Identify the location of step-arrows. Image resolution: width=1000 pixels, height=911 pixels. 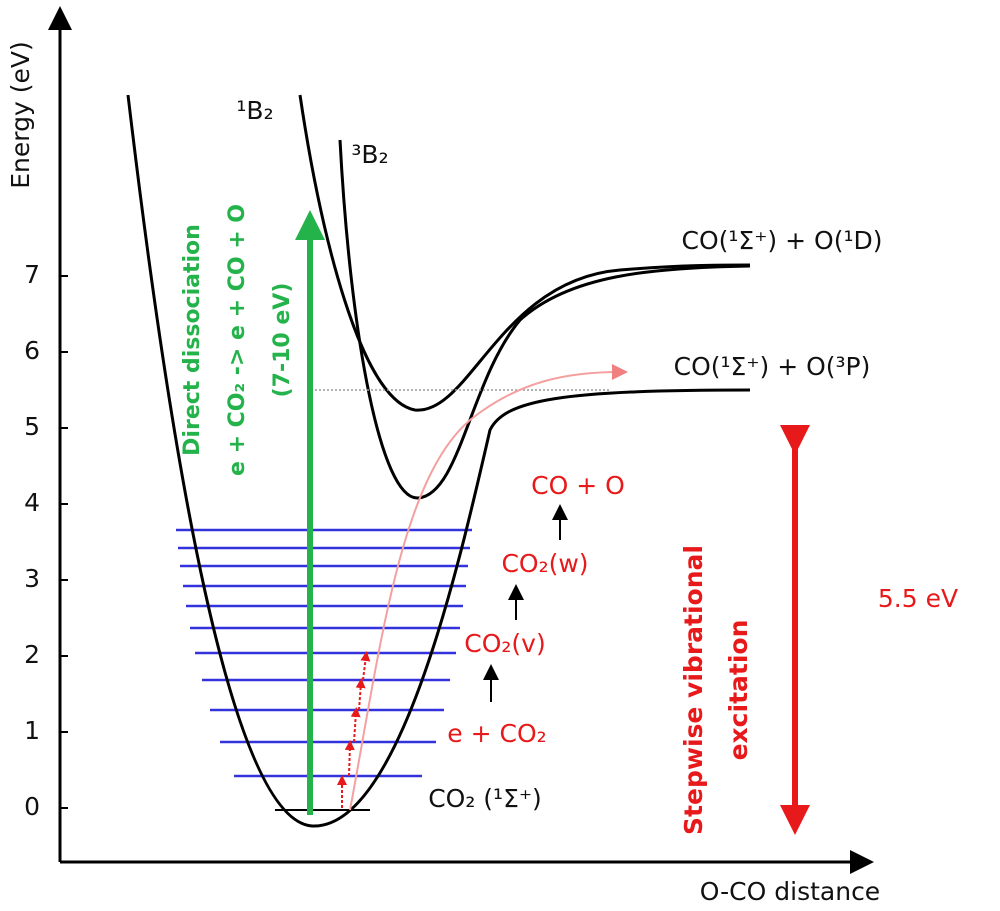
(354, 729).